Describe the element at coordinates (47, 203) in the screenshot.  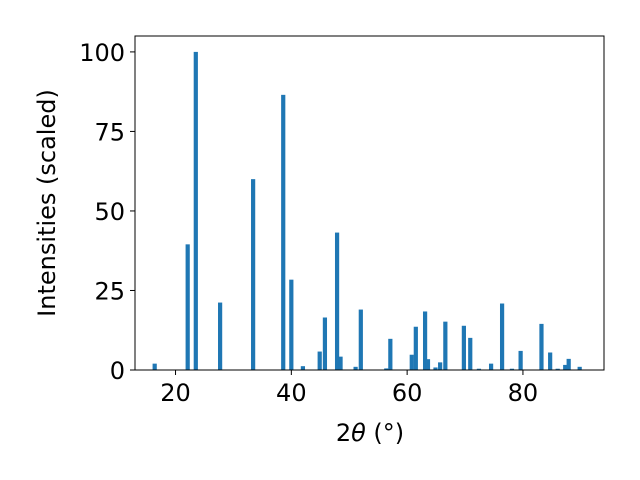
I see `y-axis-label: Intensities (scaled)` at that location.